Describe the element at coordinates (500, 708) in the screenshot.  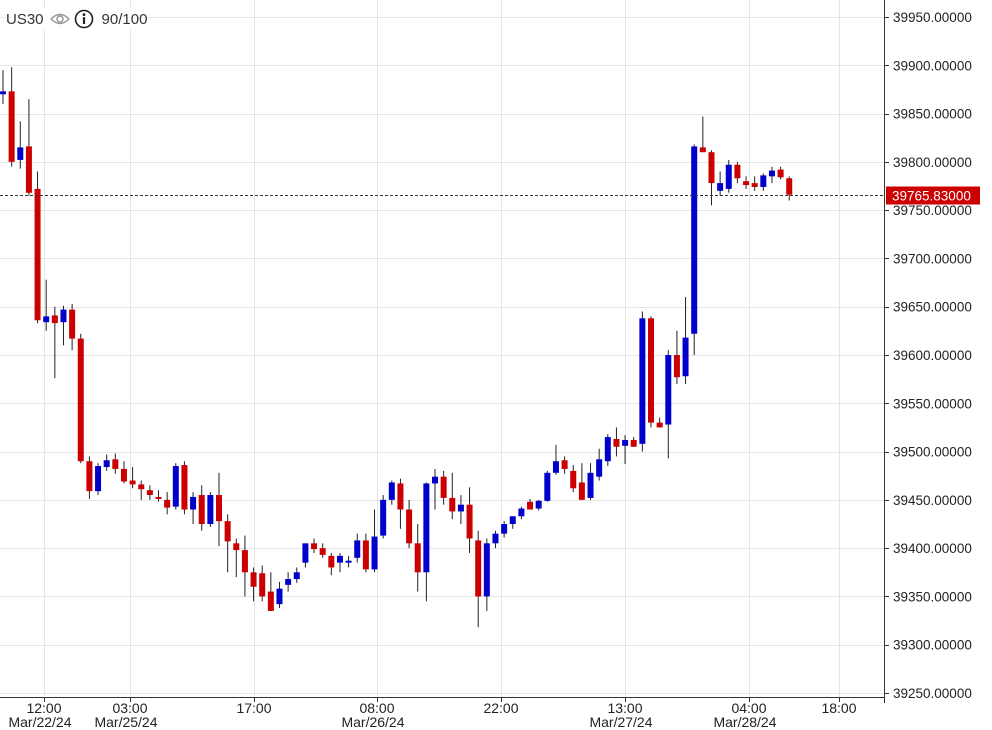
I see `x-tick-time: 22:00` at that location.